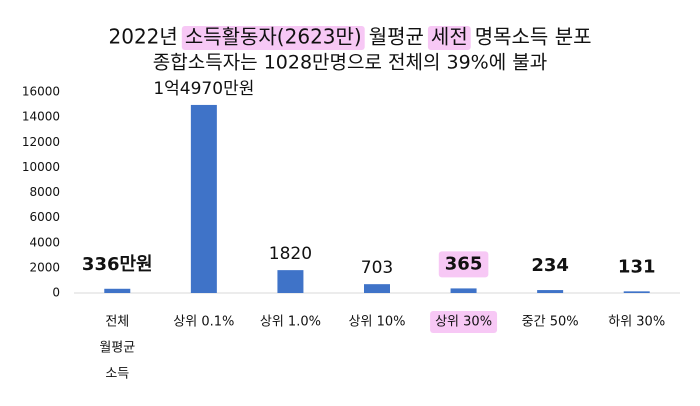  What do you see at coordinates (117, 322) in the screenshot?
I see `x-tick-label: 전체` at bounding box center [117, 322].